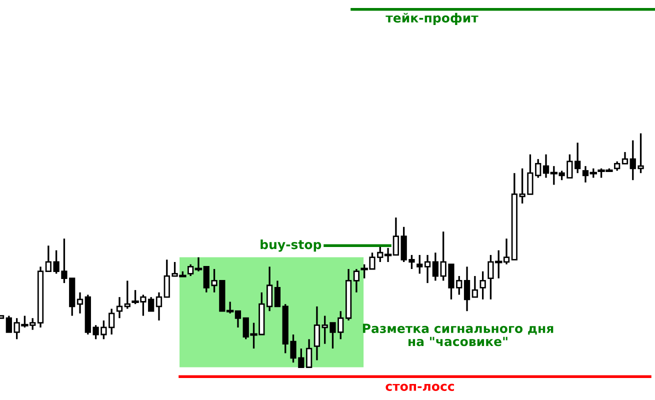  Describe the element at coordinates (291, 246) in the screenshot. I see `ref-line-label: buy-stop` at that location.